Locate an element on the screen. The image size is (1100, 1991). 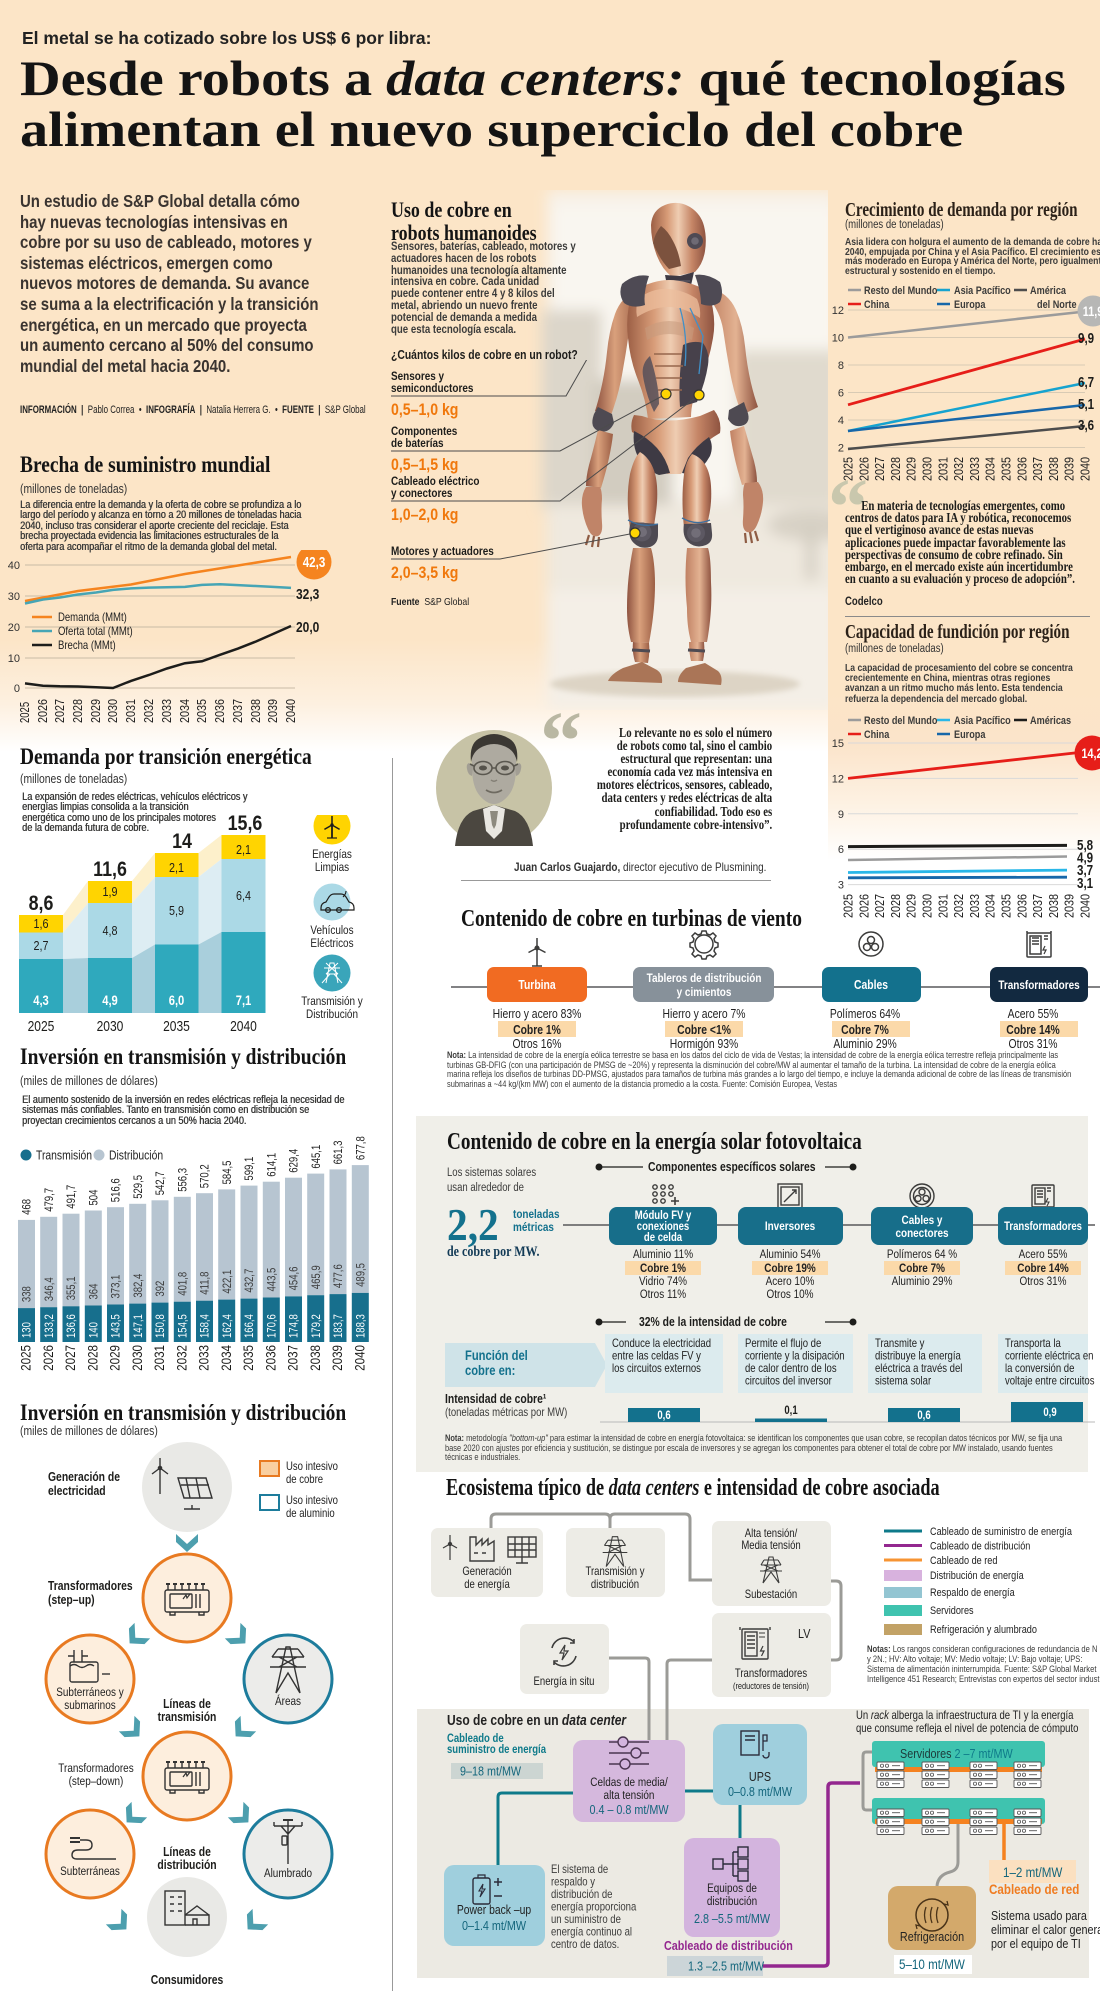
svg-text: 2,0–3,5 kg is located at coordinates (424, 573).